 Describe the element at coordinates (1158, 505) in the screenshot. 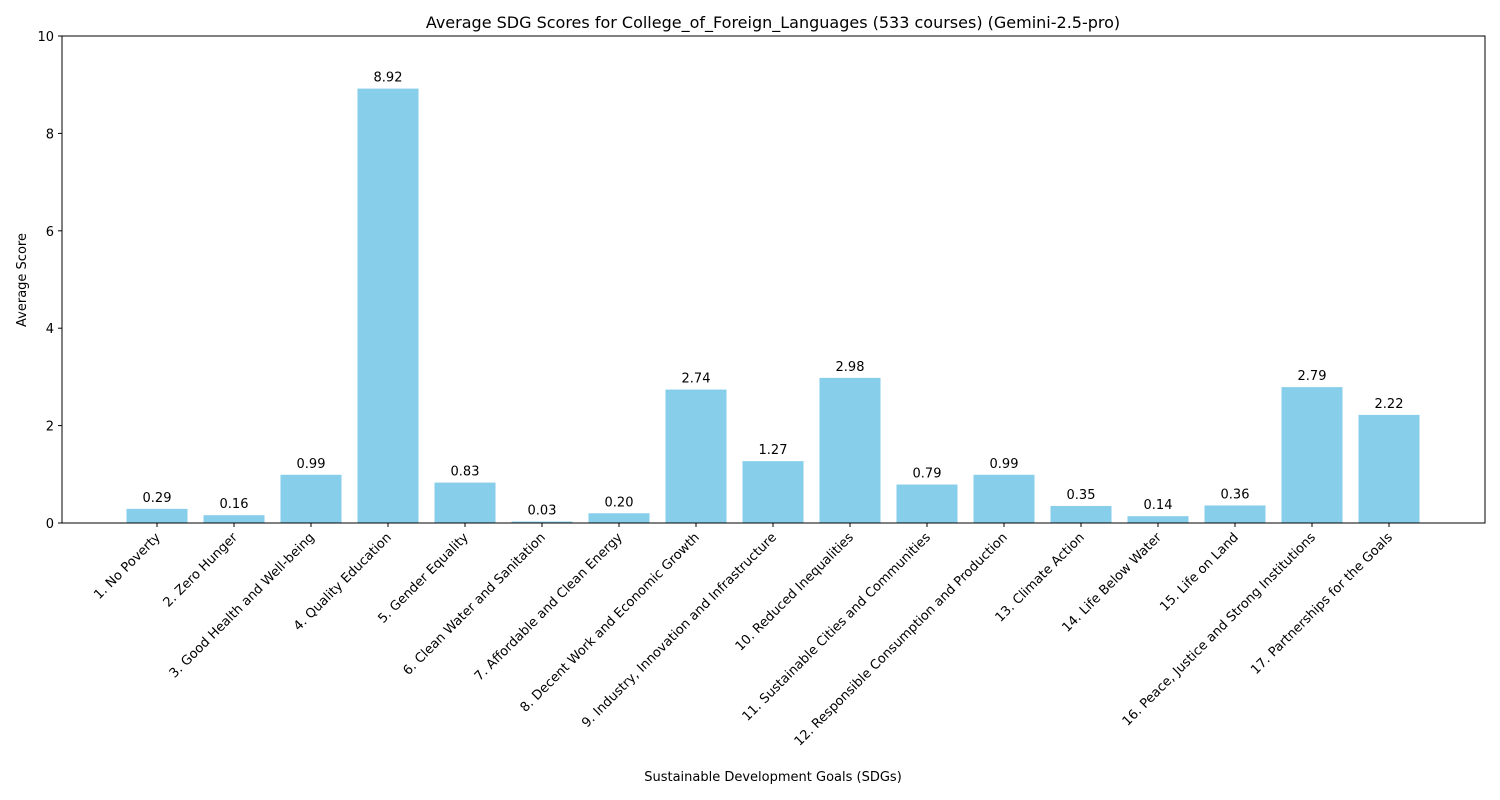

I see `bar-value-label: 0.14` at that location.